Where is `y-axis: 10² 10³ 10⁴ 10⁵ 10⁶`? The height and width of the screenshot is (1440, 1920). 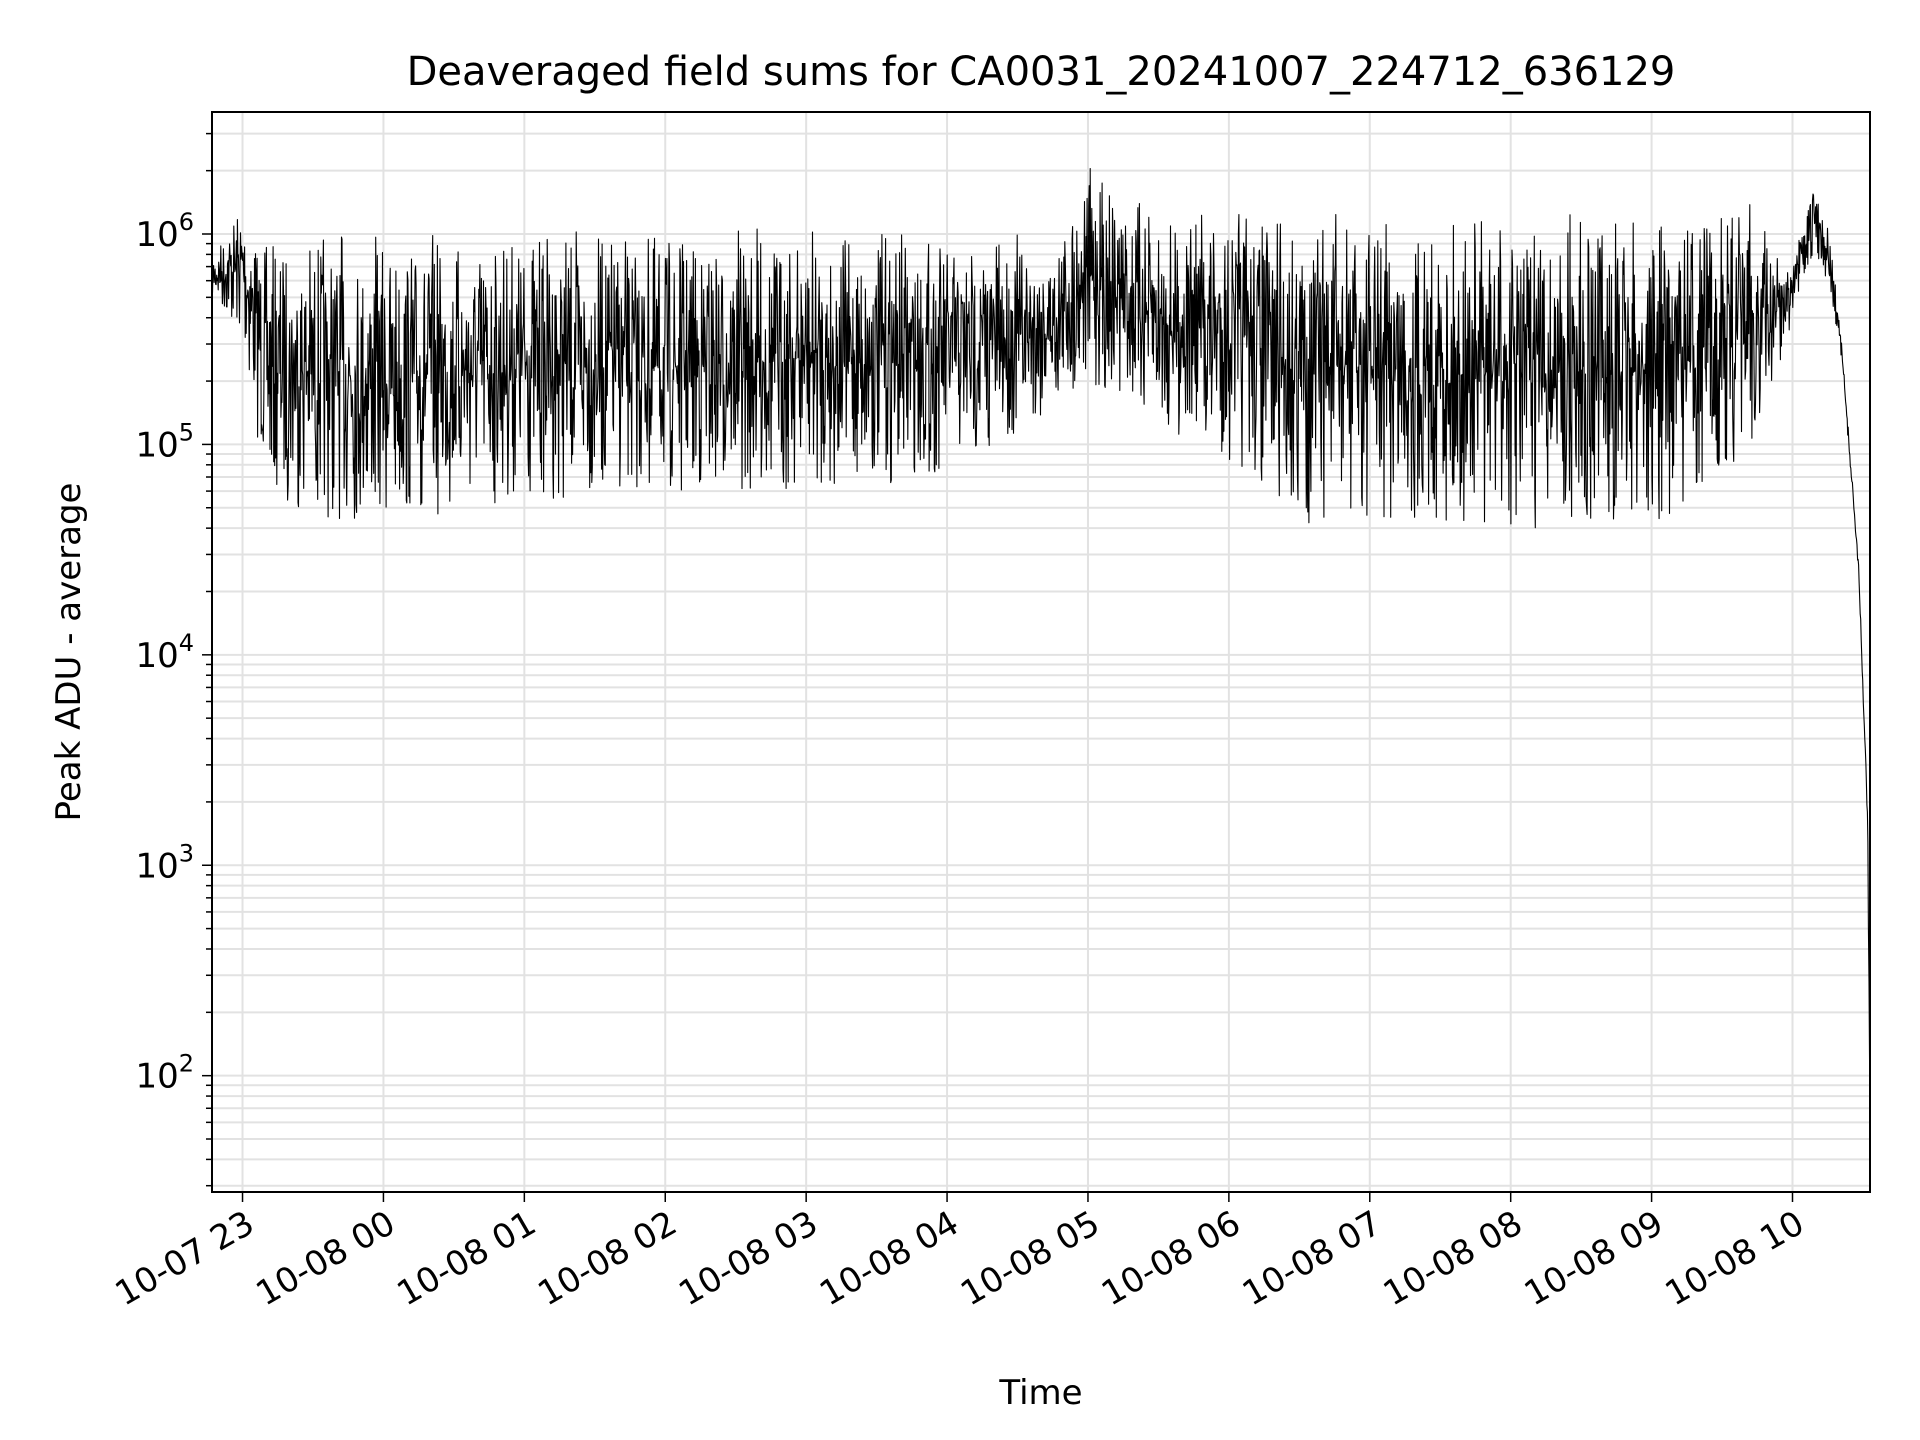 y-axis: 10² 10³ 10⁴ 10⁵ 10⁶ is located at coordinates (173, 659).